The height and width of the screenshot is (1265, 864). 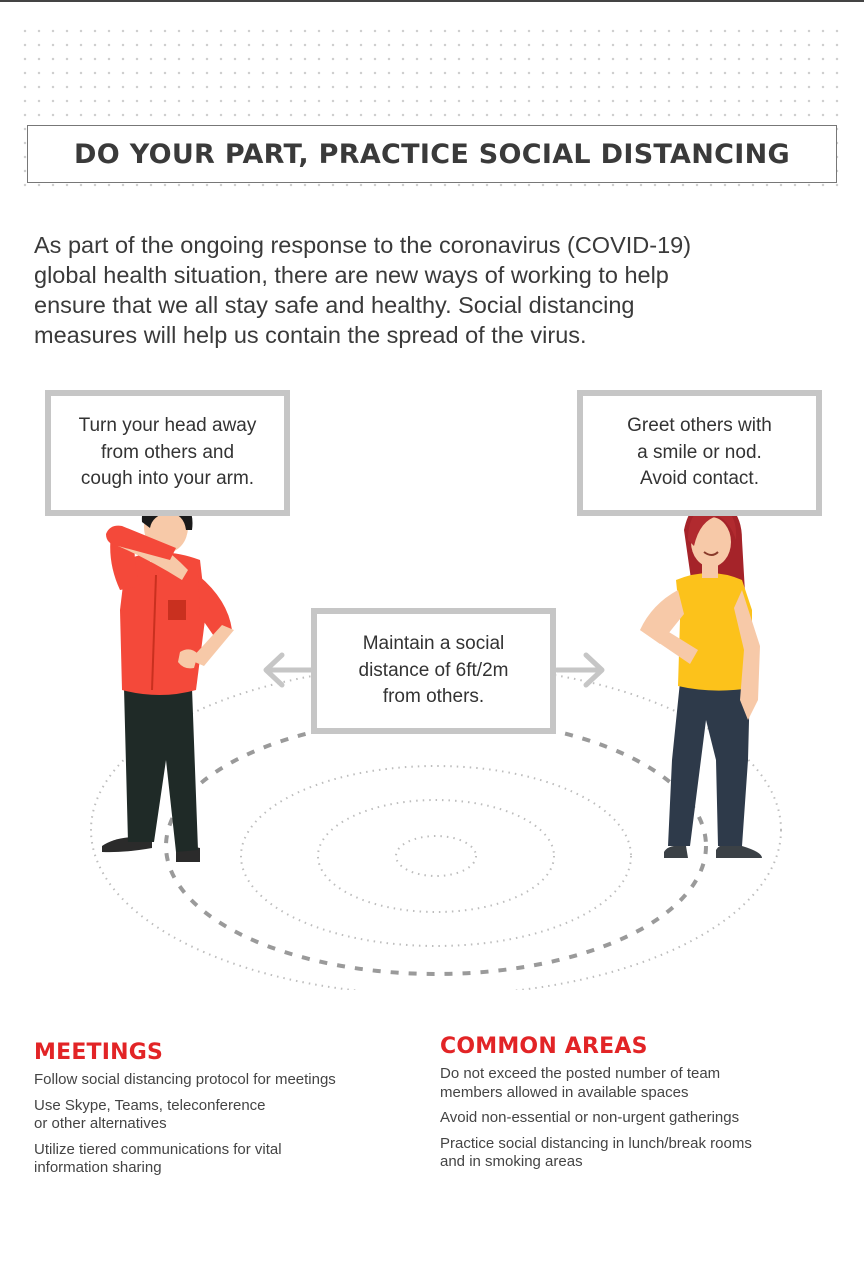 What do you see at coordinates (564, 1092) in the screenshot?
I see `list-item-text: members allowed in available spaces` at bounding box center [564, 1092].